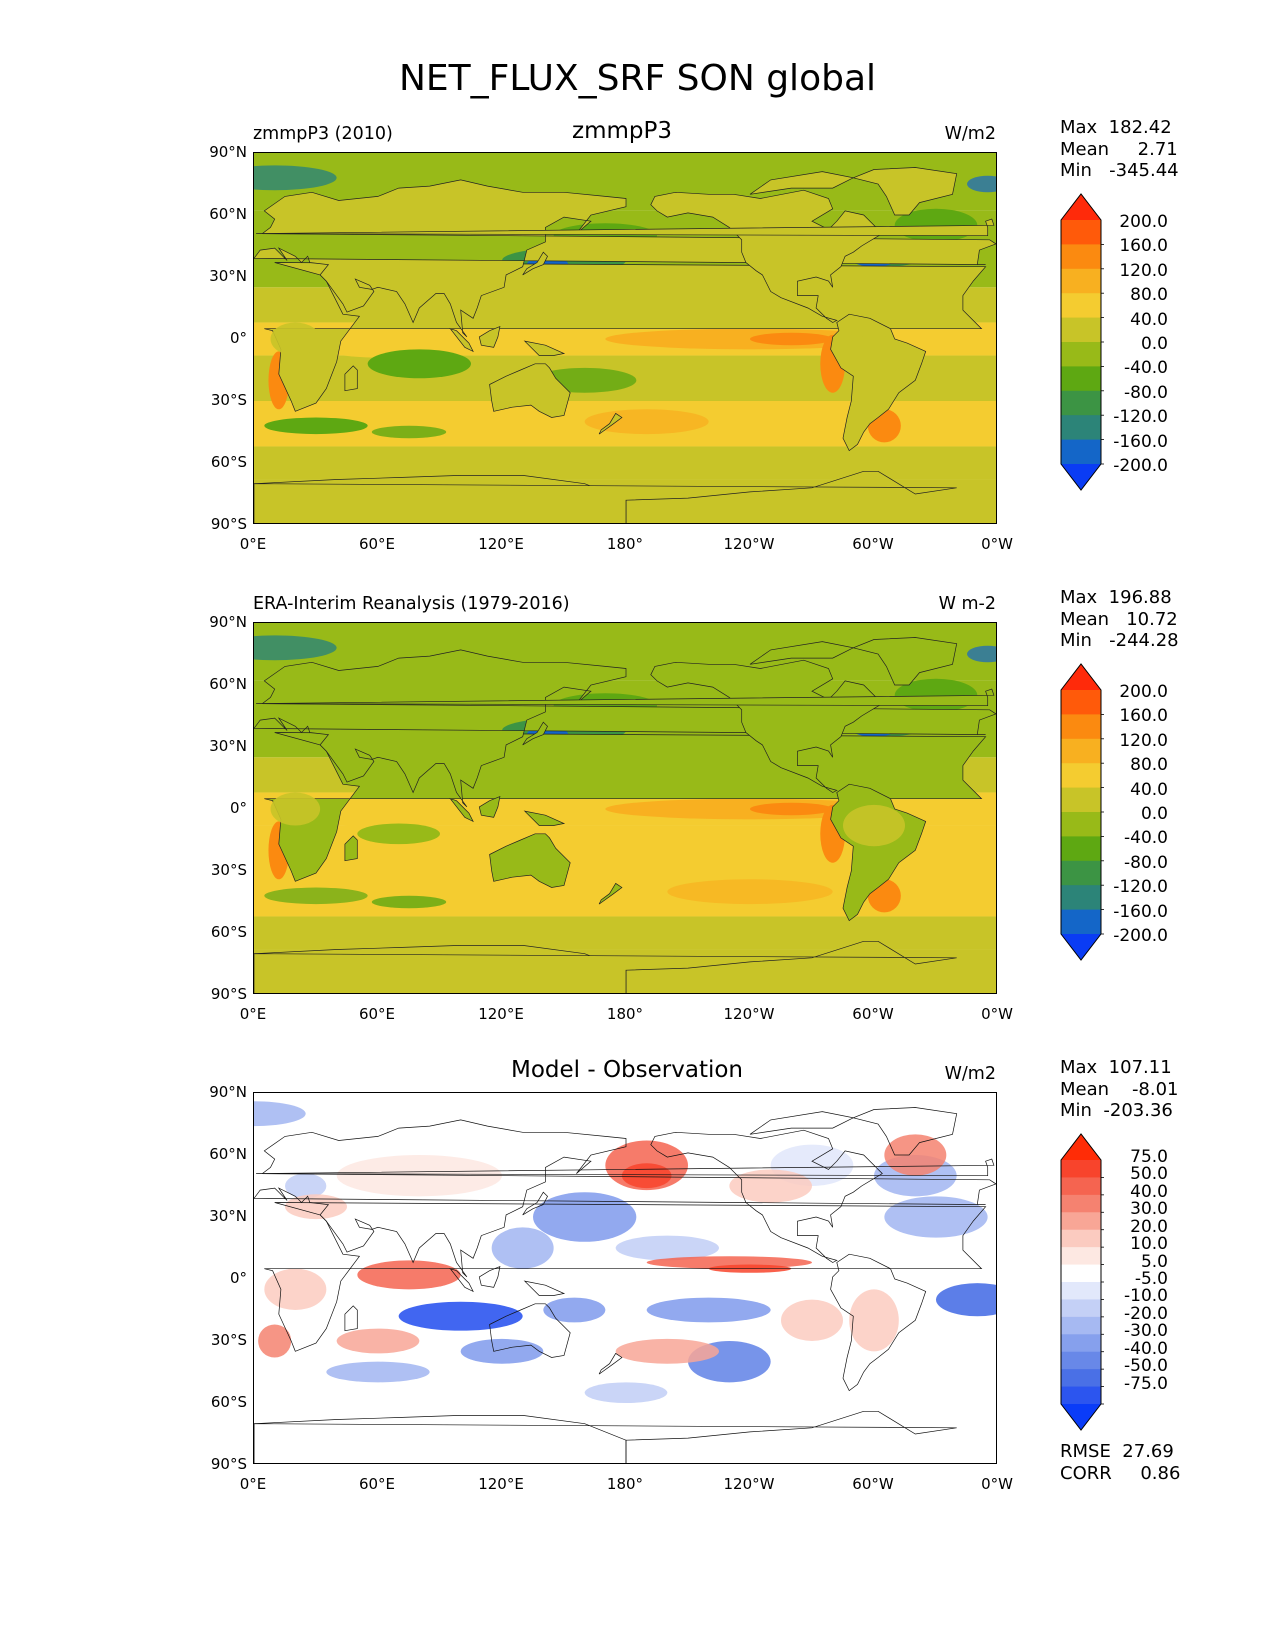  What do you see at coordinates (625, 1278) in the screenshot?
I see `panel-3-map` at bounding box center [625, 1278].